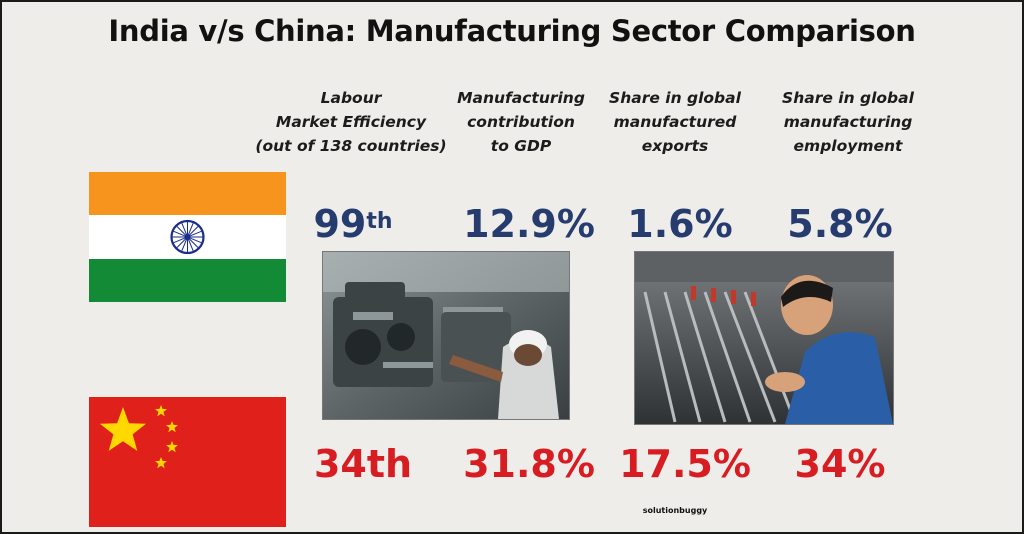 The width and height of the screenshot is (1024, 534). What do you see at coordinates (848, 122) in the screenshot?
I see `column-header-employment-share: Share in global manufacturing employment` at bounding box center [848, 122].